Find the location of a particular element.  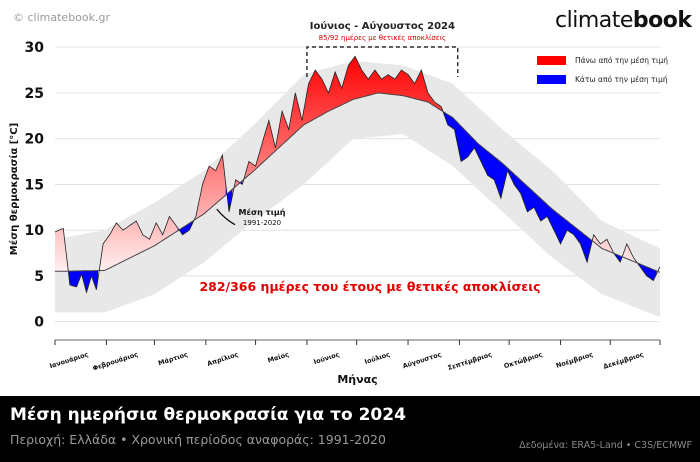

y-tick-label: 5 is located at coordinates (39, 277).